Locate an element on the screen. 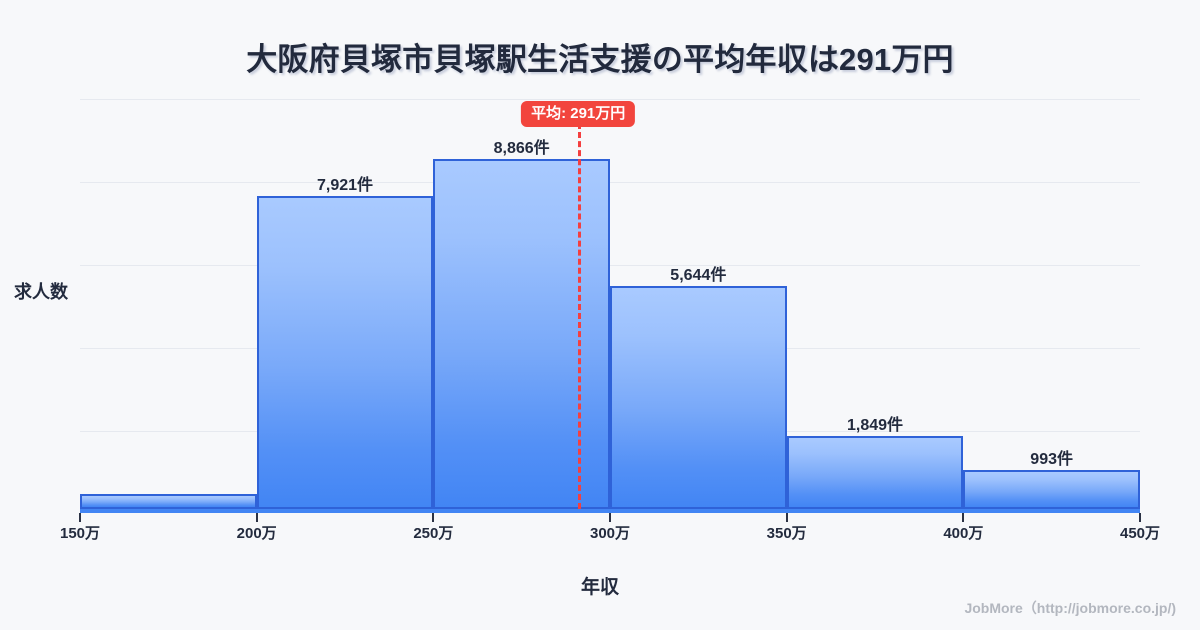 Image resolution: width=1200 pixels, height=630 pixels. bar-value-label: 1,849件 is located at coordinates (875, 425).